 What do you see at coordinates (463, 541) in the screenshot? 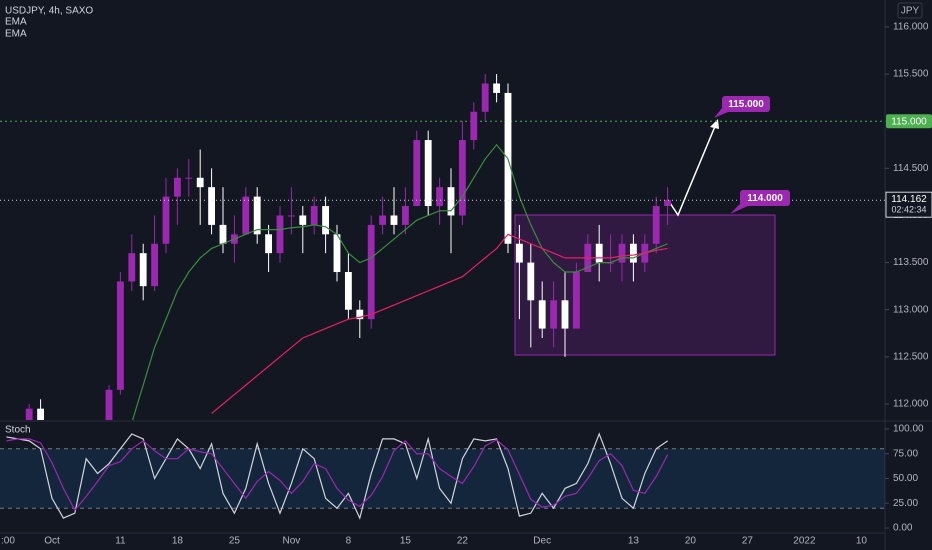
I see `x-tick-label: 22` at bounding box center [463, 541].